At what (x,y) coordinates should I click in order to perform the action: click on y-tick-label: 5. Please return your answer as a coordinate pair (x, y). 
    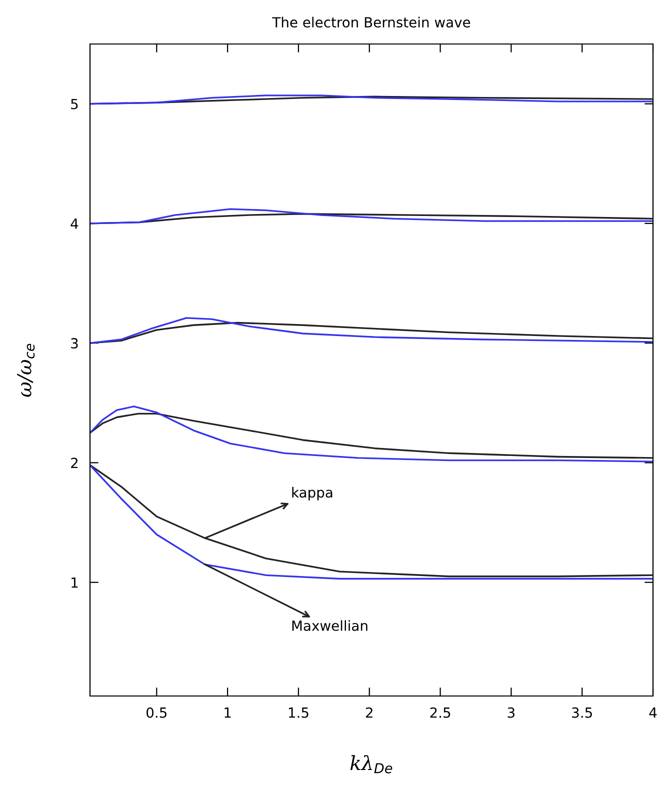
    Looking at the image, I should click on (74, 104).